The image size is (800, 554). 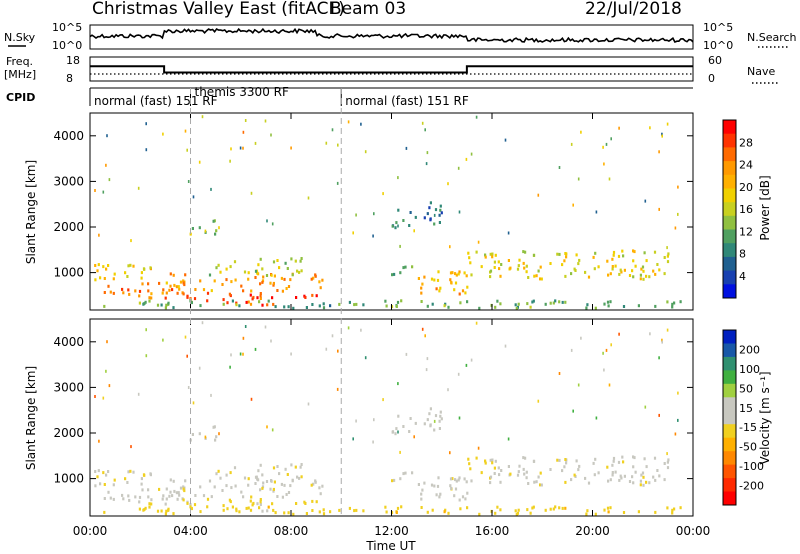 What do you see at coordinates (751, 486) in the screenshot?
I see `colorbar-tick-label: -200` at bounding box center [751, 486].